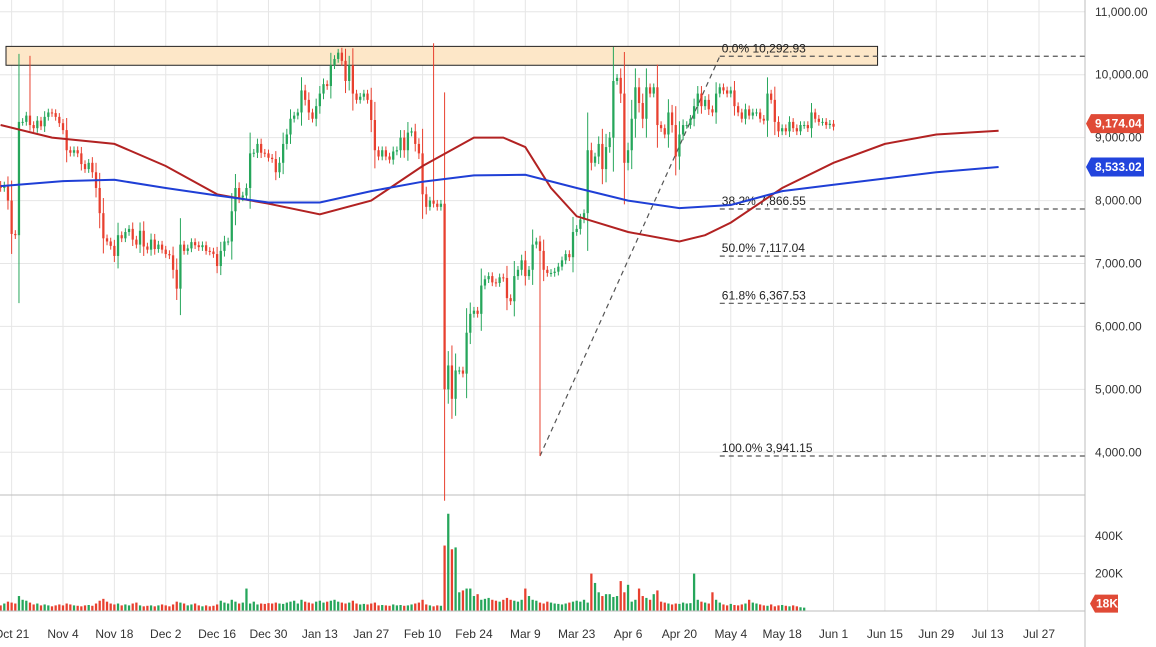 The height and width of the screenshot is (647, 1156). I want to click on price-tick-label: 10,000.00, so click(1122, 75).